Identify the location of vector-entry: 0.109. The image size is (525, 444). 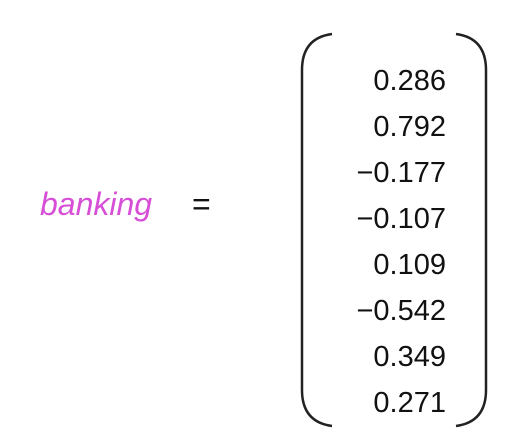
(409, 265).